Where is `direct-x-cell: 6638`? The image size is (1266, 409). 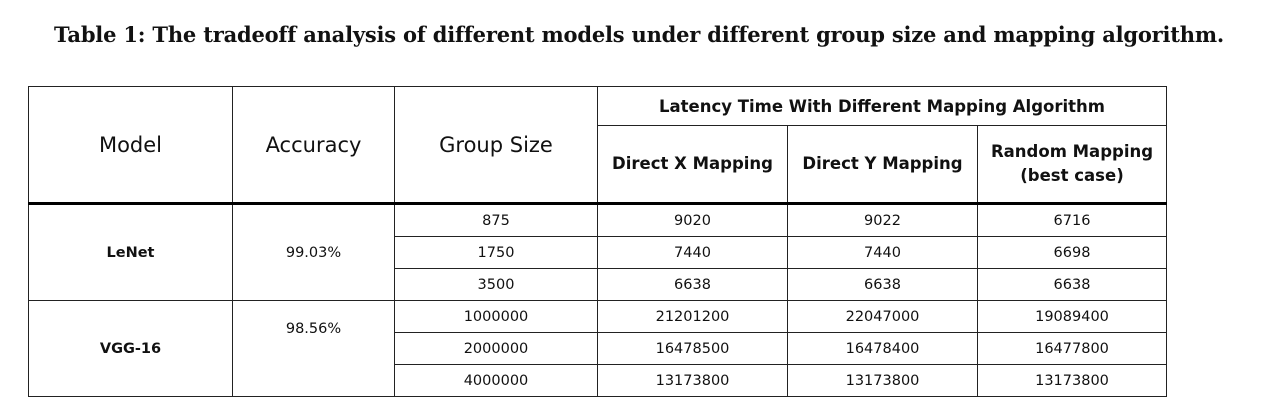
direct-x-cell: 6638 is located at coordinates (692, 284).